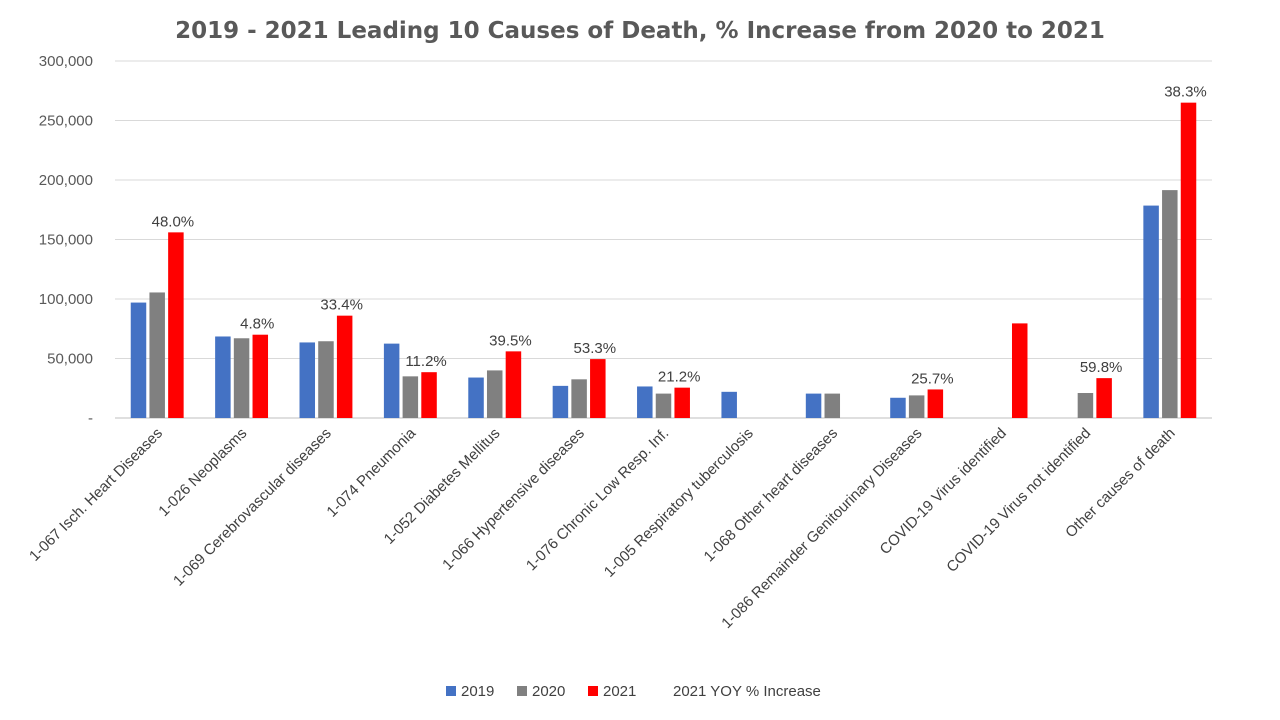  What do you see at coordinates (477, 691) in the screenshot?
I see `legend-label: 2019` at bounding box center [477, 691].